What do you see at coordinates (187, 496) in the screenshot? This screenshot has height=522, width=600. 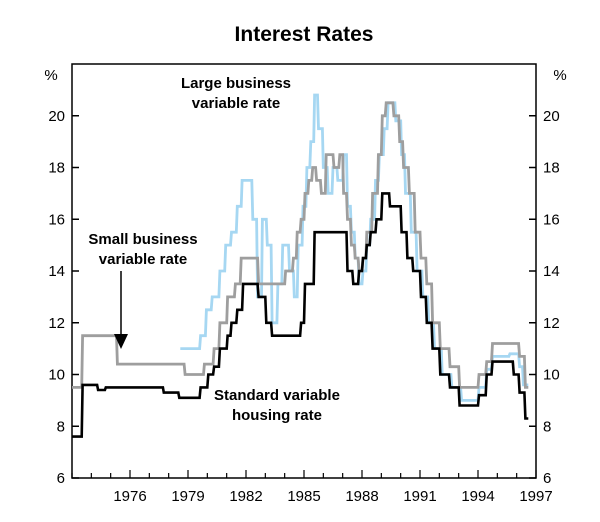 I see `x-tick-label: 1979` at bounding box center [187, 496].